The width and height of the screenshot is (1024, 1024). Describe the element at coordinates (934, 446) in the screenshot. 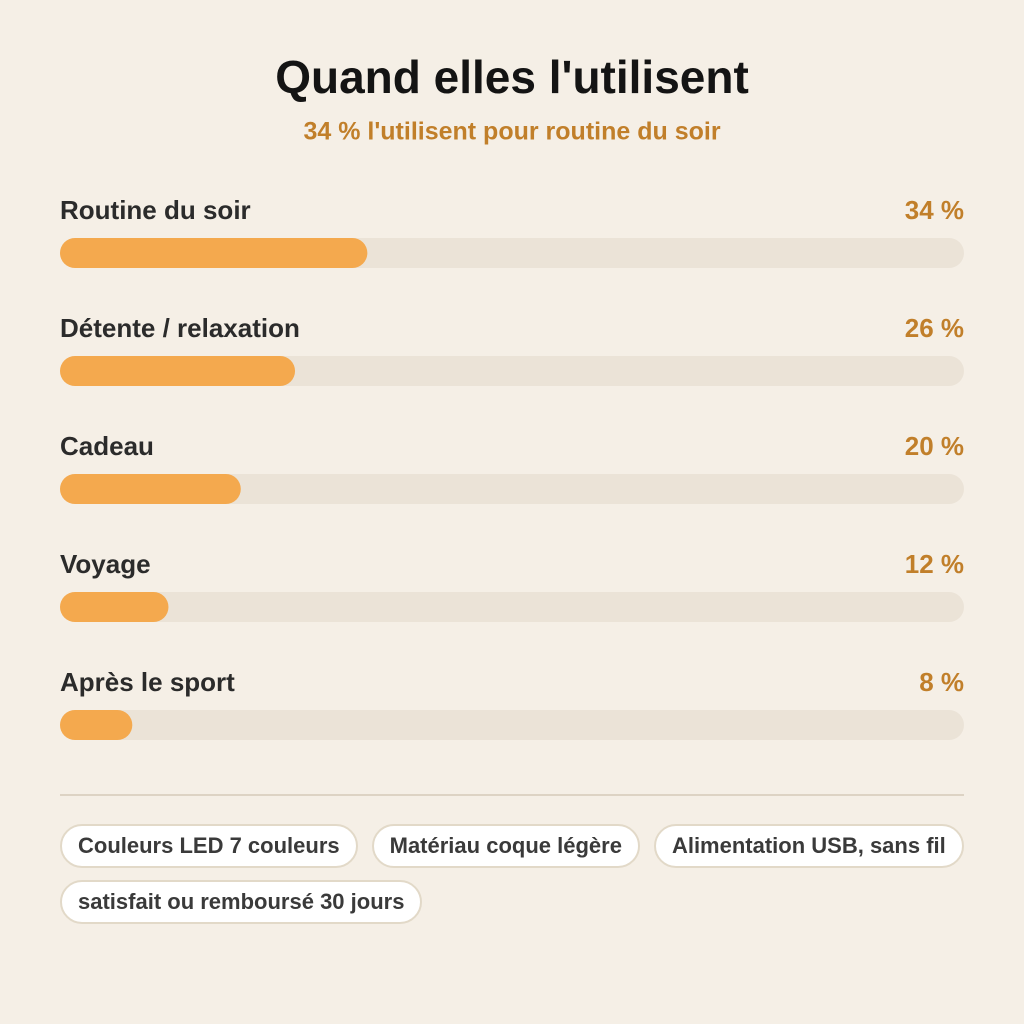

I see `value-label: 20 %` at that location.